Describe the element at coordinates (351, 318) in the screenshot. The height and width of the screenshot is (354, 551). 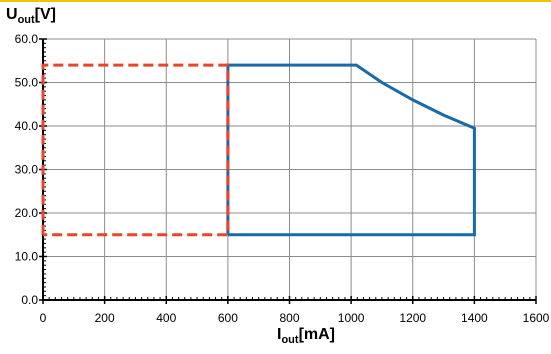
I see `x-tick-label: 1000` at that location.